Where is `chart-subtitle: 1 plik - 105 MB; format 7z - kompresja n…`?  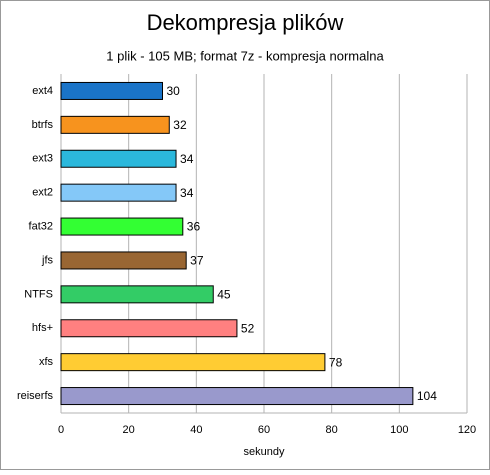
chart-subtitle: 1 plik - 105 MB; format 7z - kompresja n… is located at coordinates (245, 55).